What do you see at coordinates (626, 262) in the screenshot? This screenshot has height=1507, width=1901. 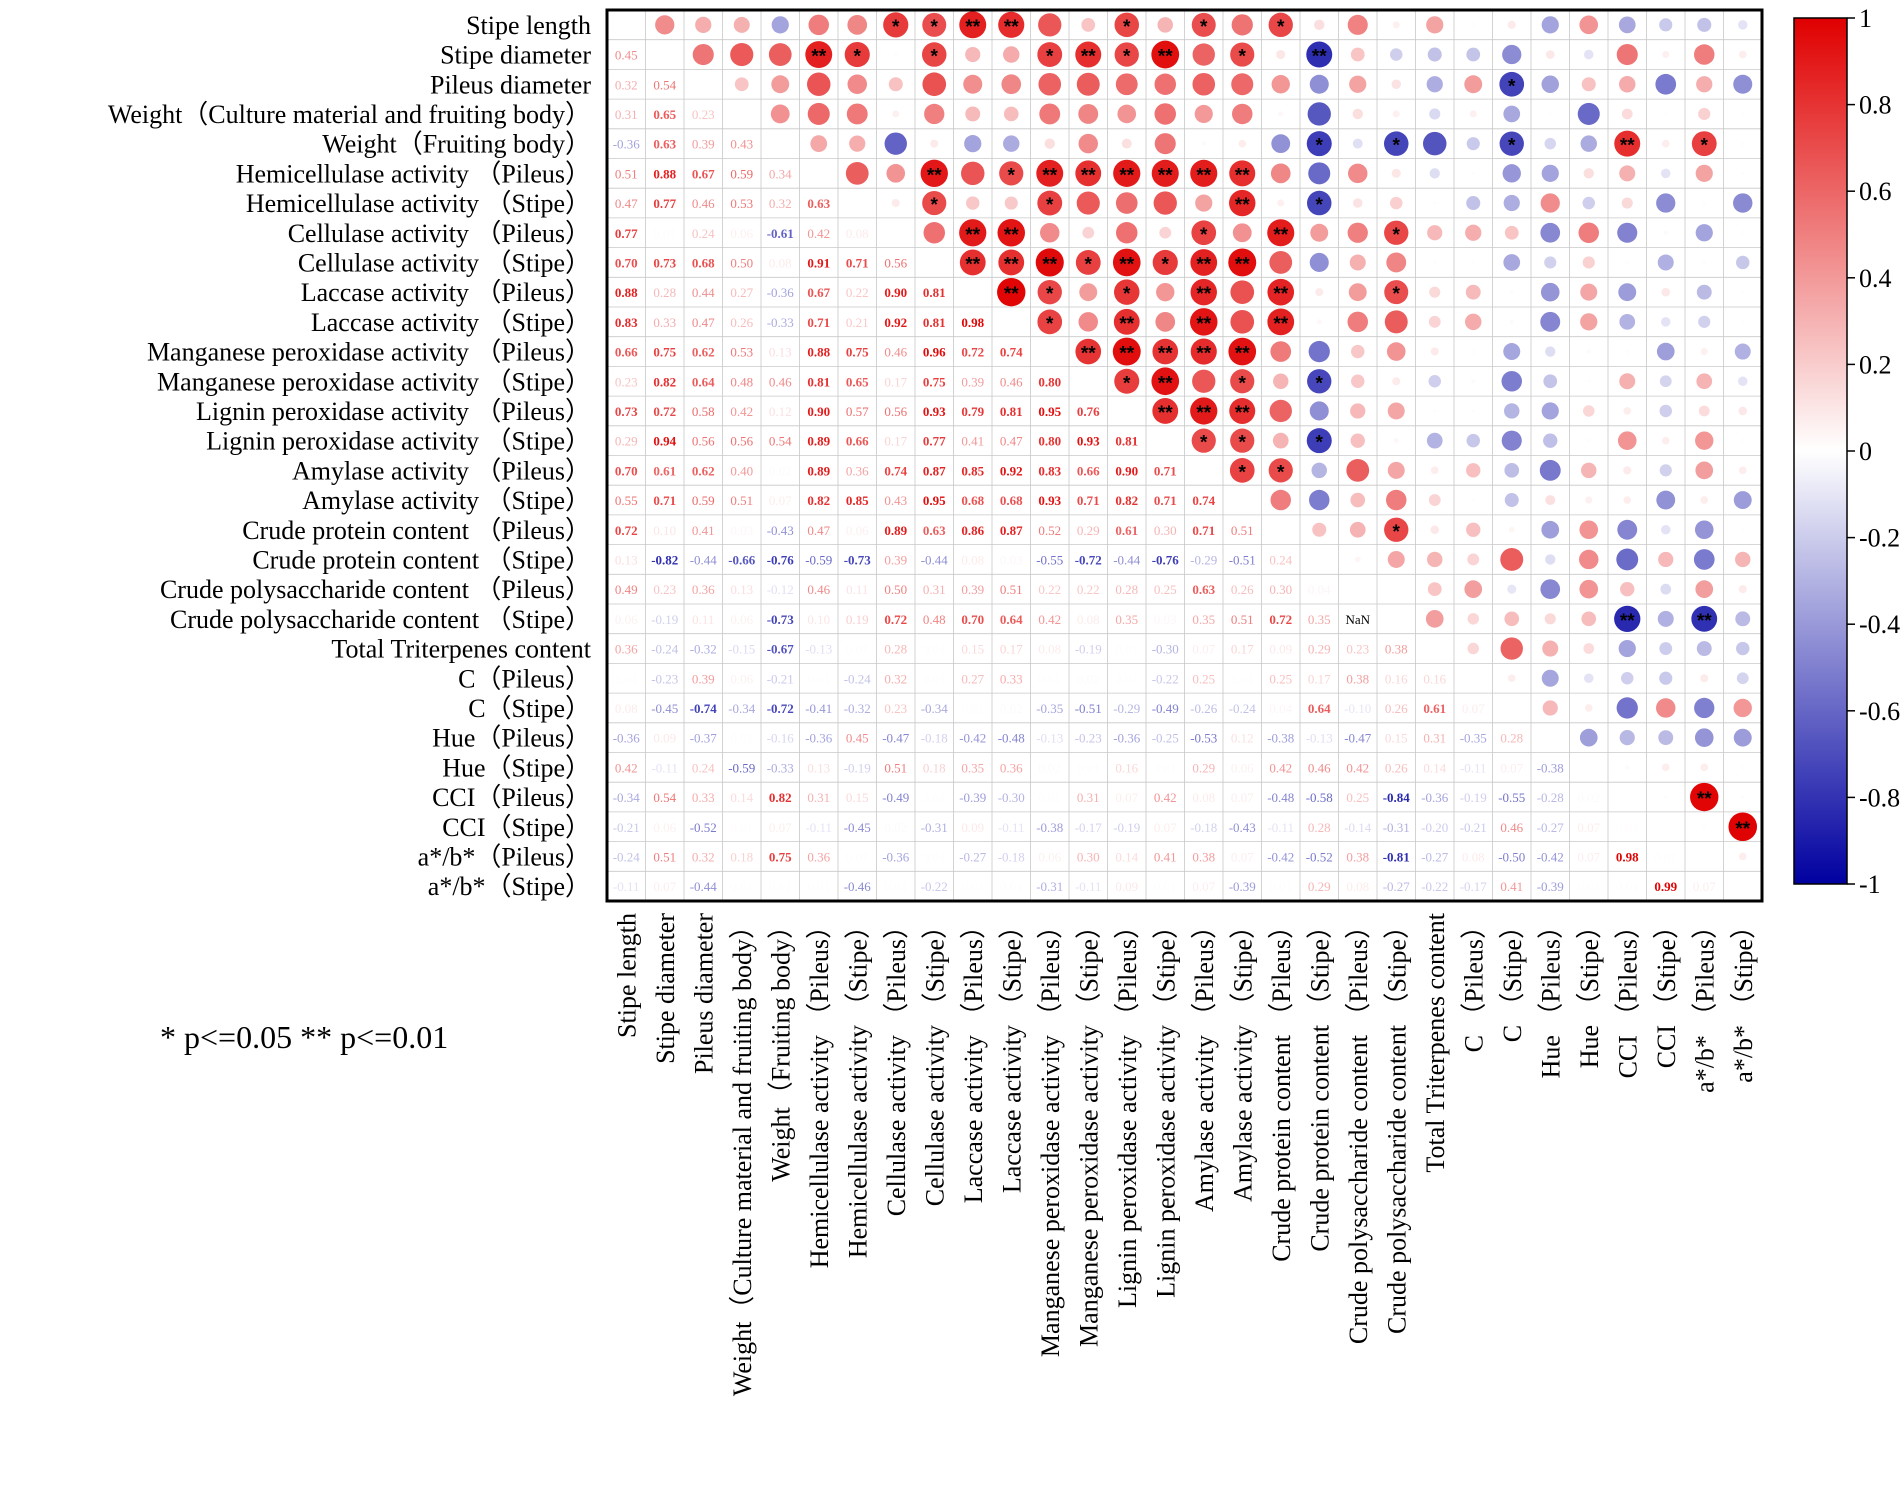 I see `correlation-value: 0.70` at bounding box center [626, 262].